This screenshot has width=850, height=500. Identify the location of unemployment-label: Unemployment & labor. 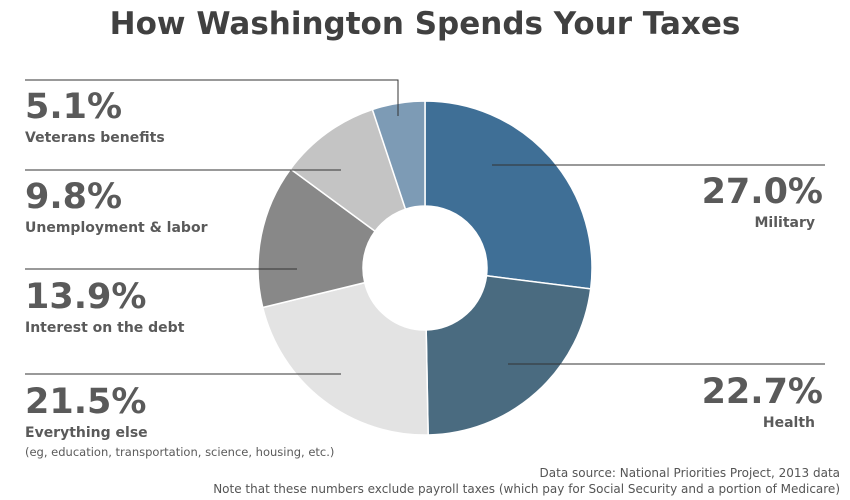
(116, 228).